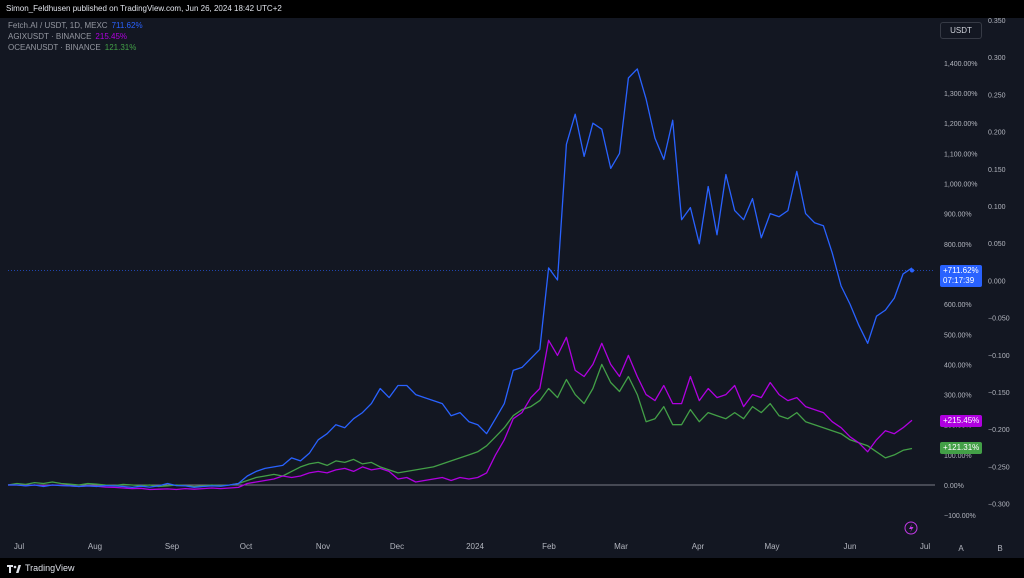  What do you see at coordinates (960, 124) in the screenshot?
I see `y-tick-pct-label: 1,200.00%` at bounding box center [960, 124].